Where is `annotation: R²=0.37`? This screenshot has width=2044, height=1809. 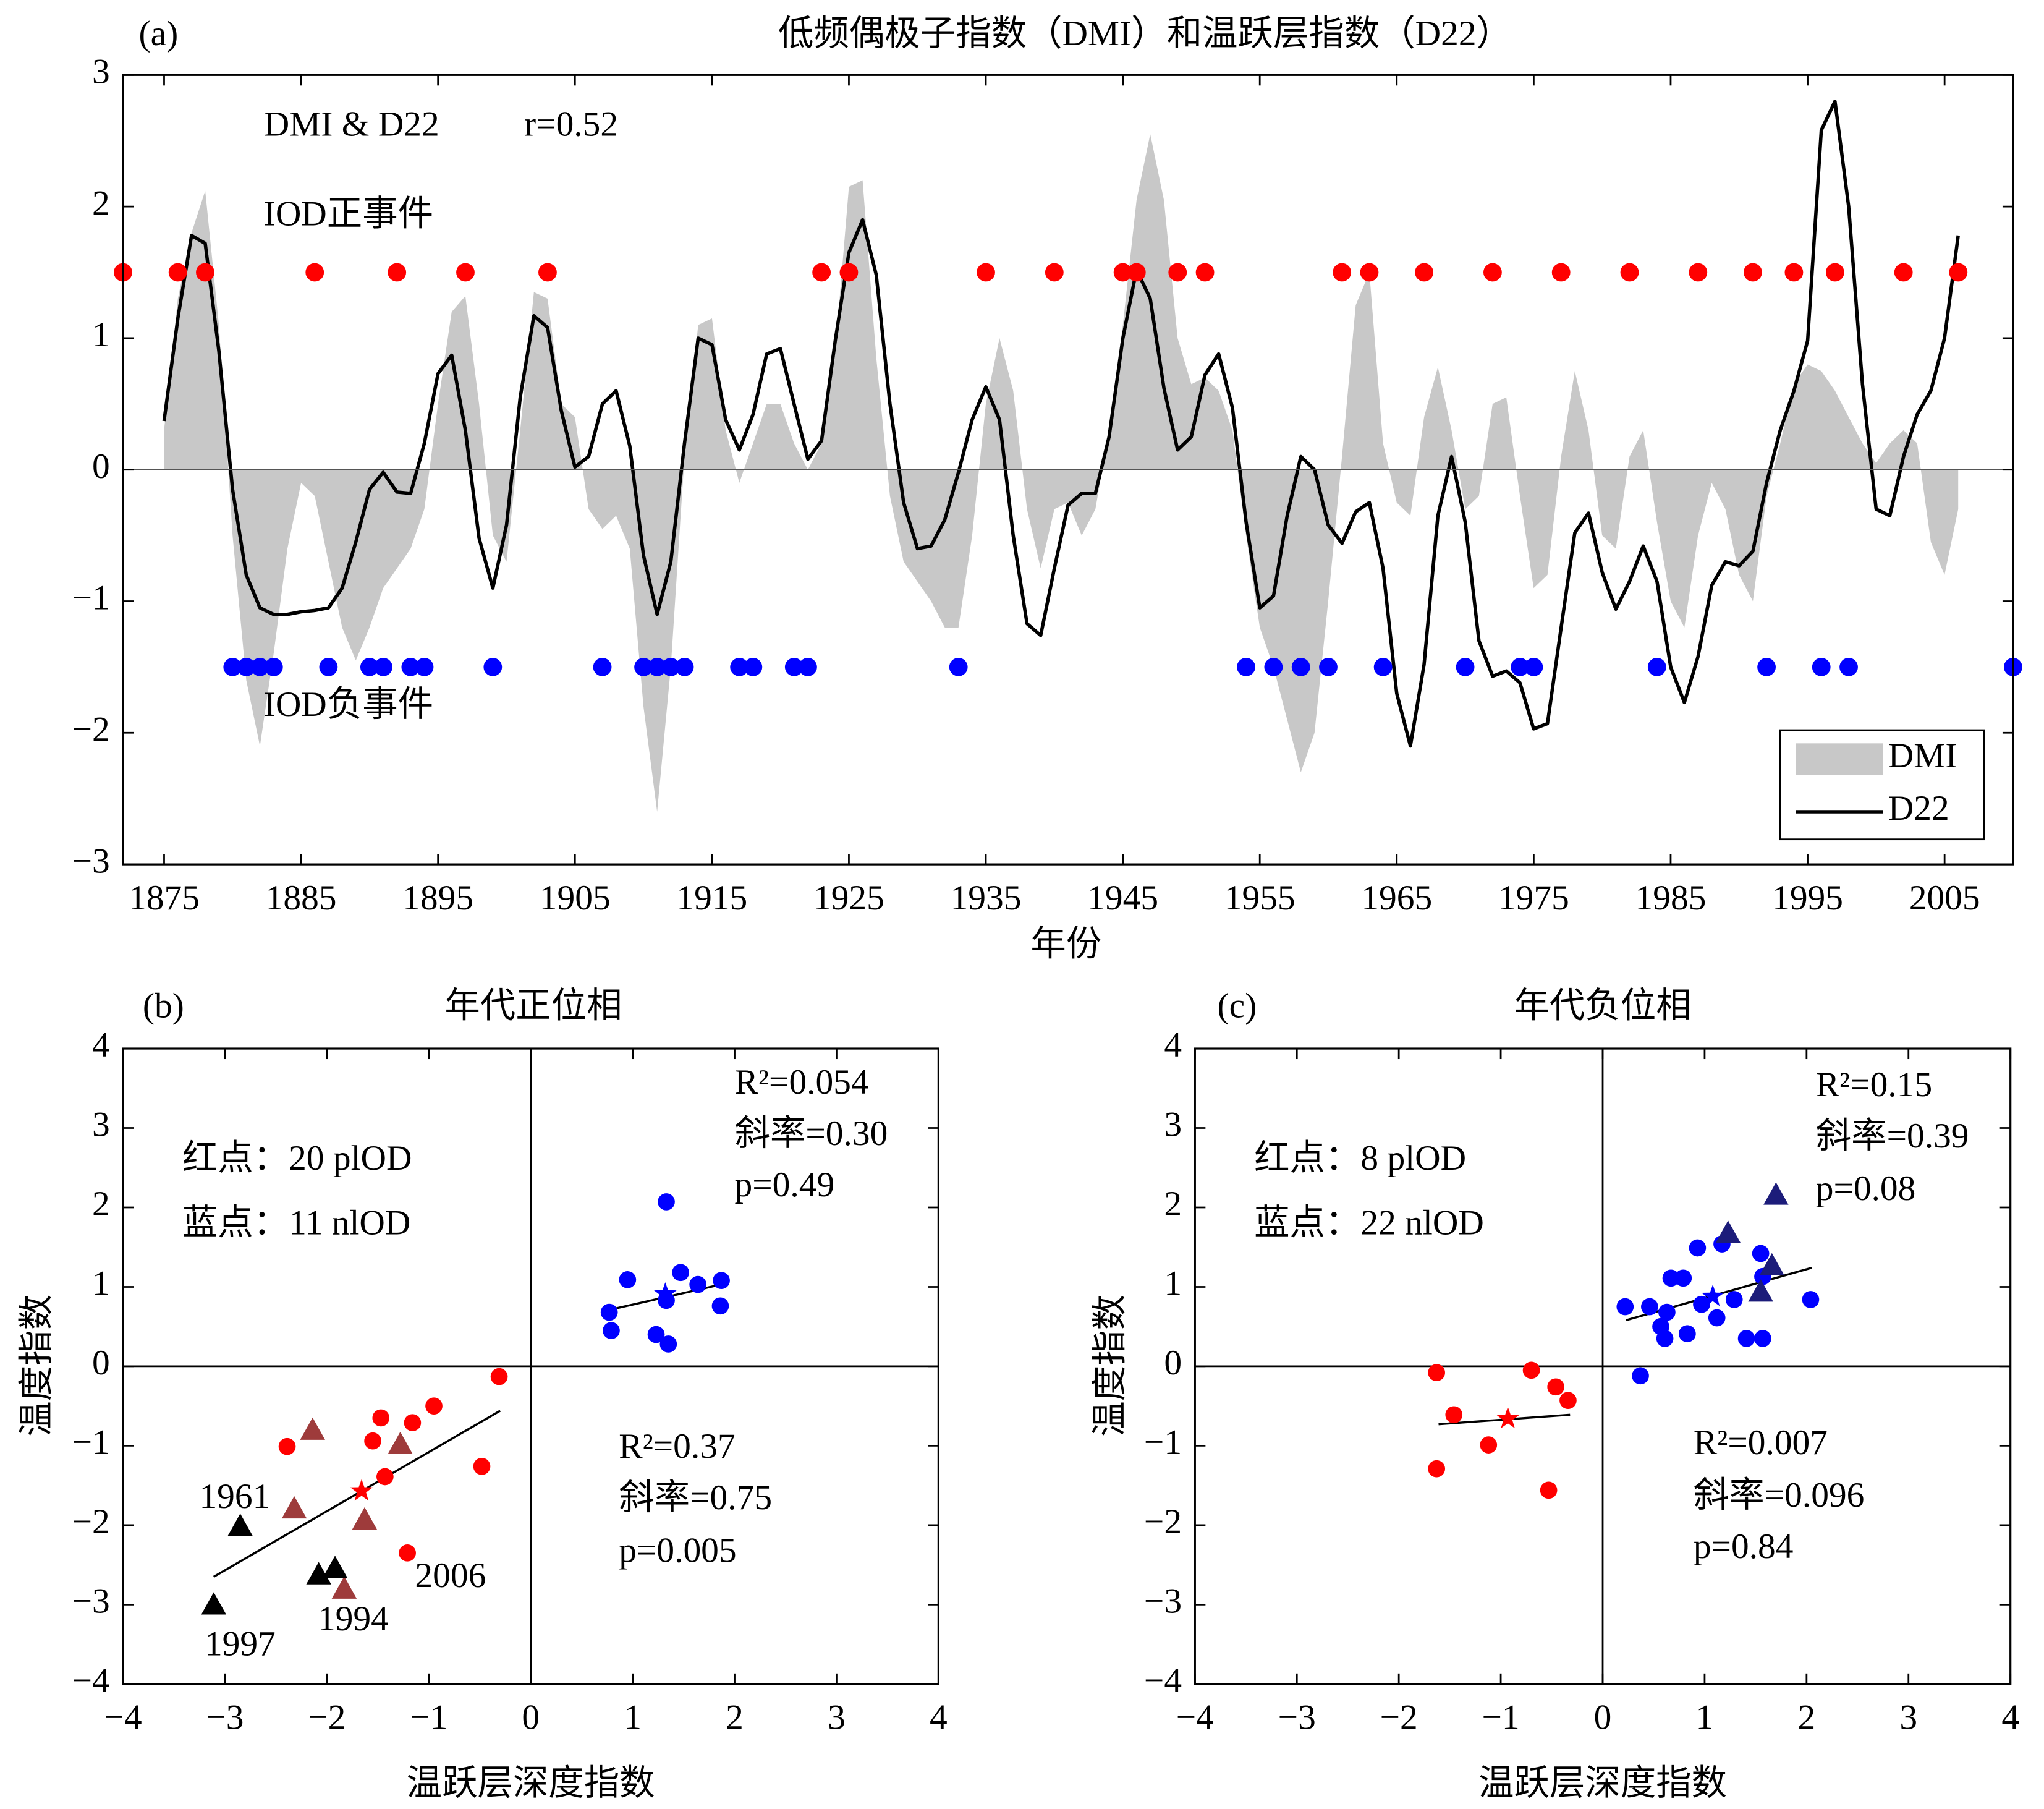
annotation: R²=0.37 is located at coordinates (677, 1446).